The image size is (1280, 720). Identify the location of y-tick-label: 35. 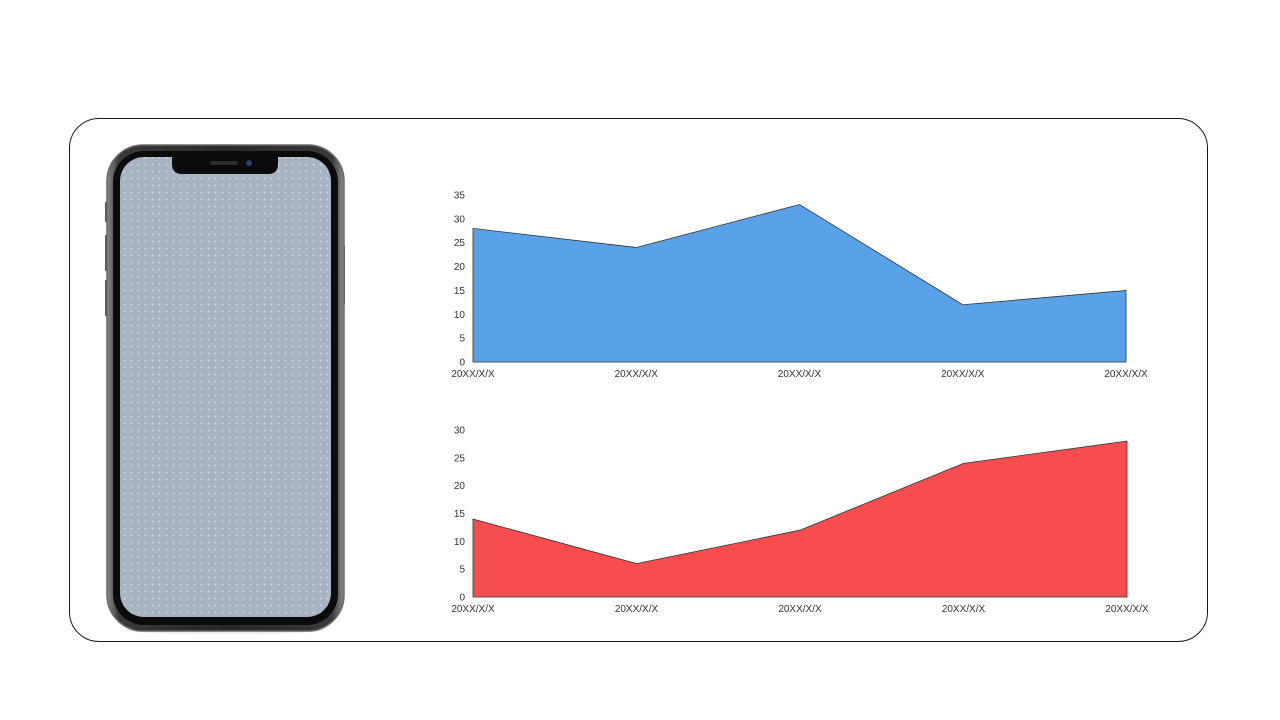
(460, 196).